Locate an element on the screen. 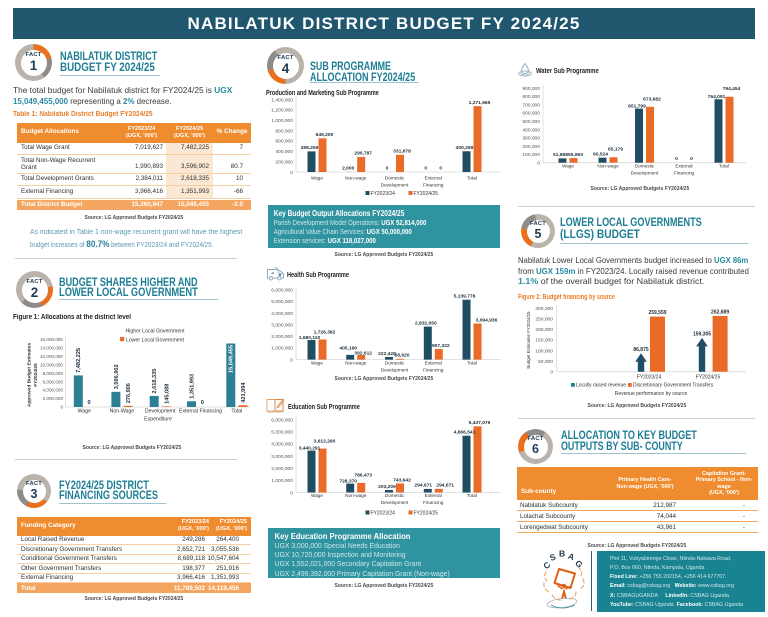 Image resolution: width=768 pixels, height=617 pixels. svg-text: 3,440,291 is located at coordinates (310, 448).